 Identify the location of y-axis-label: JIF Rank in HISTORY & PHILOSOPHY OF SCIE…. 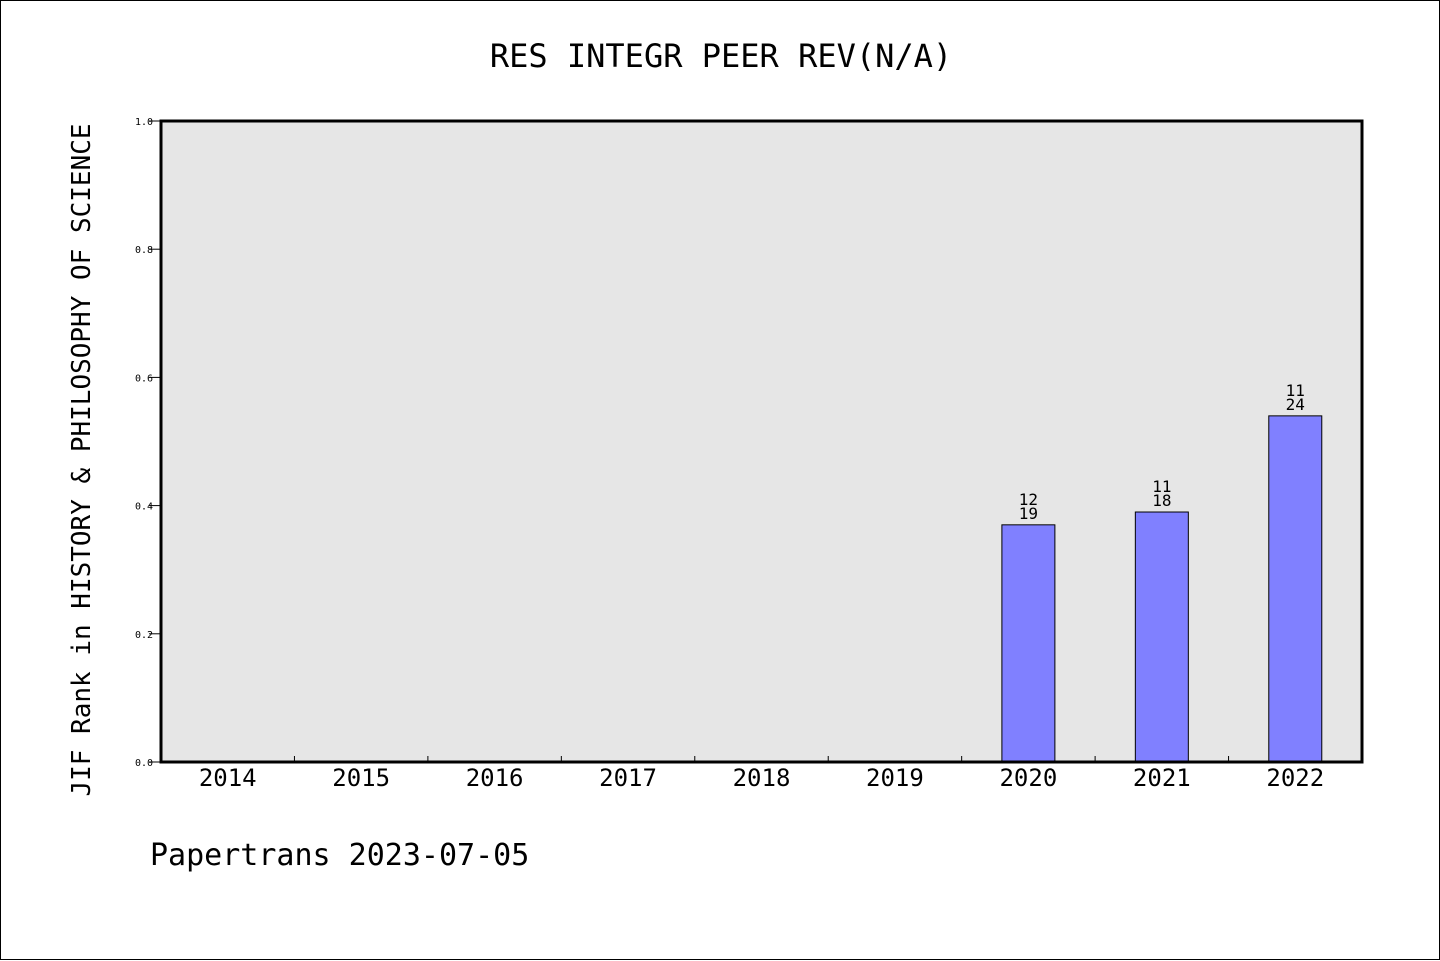
(82, 459).